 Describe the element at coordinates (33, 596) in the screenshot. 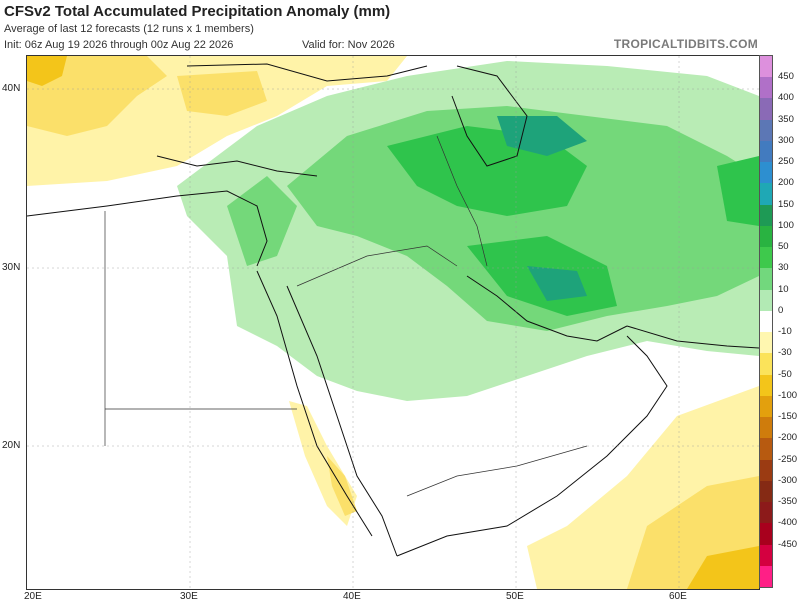

I see `lon-label-20e: 20E` at that location.